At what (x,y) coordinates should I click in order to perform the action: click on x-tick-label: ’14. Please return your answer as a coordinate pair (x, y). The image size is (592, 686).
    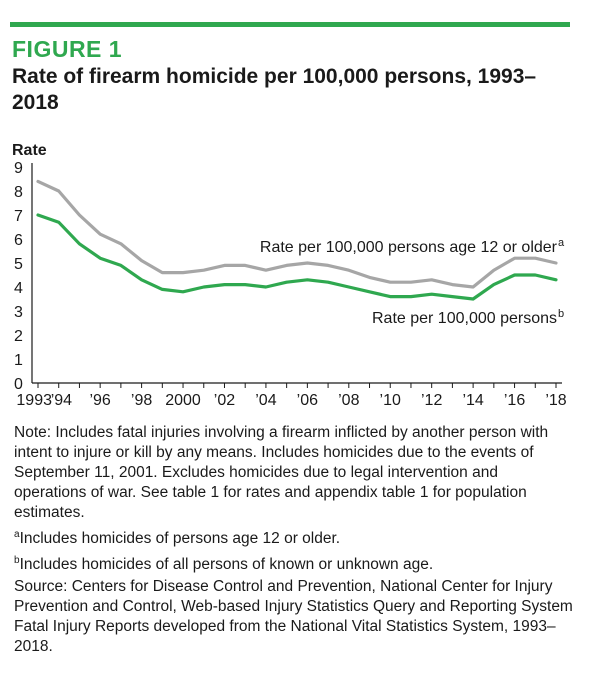
    Looking at the image, I should click on (472, 400).